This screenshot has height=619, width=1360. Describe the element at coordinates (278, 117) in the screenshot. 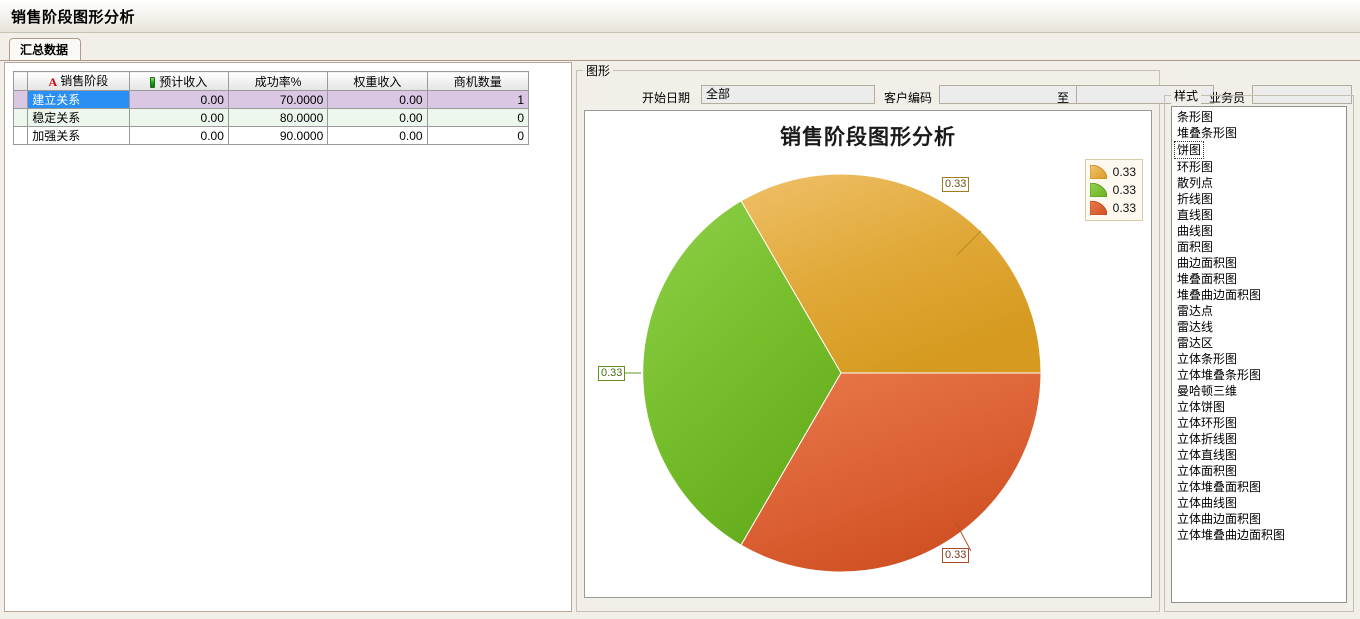

I see `cell-success-rate: 80.0000` at that location.